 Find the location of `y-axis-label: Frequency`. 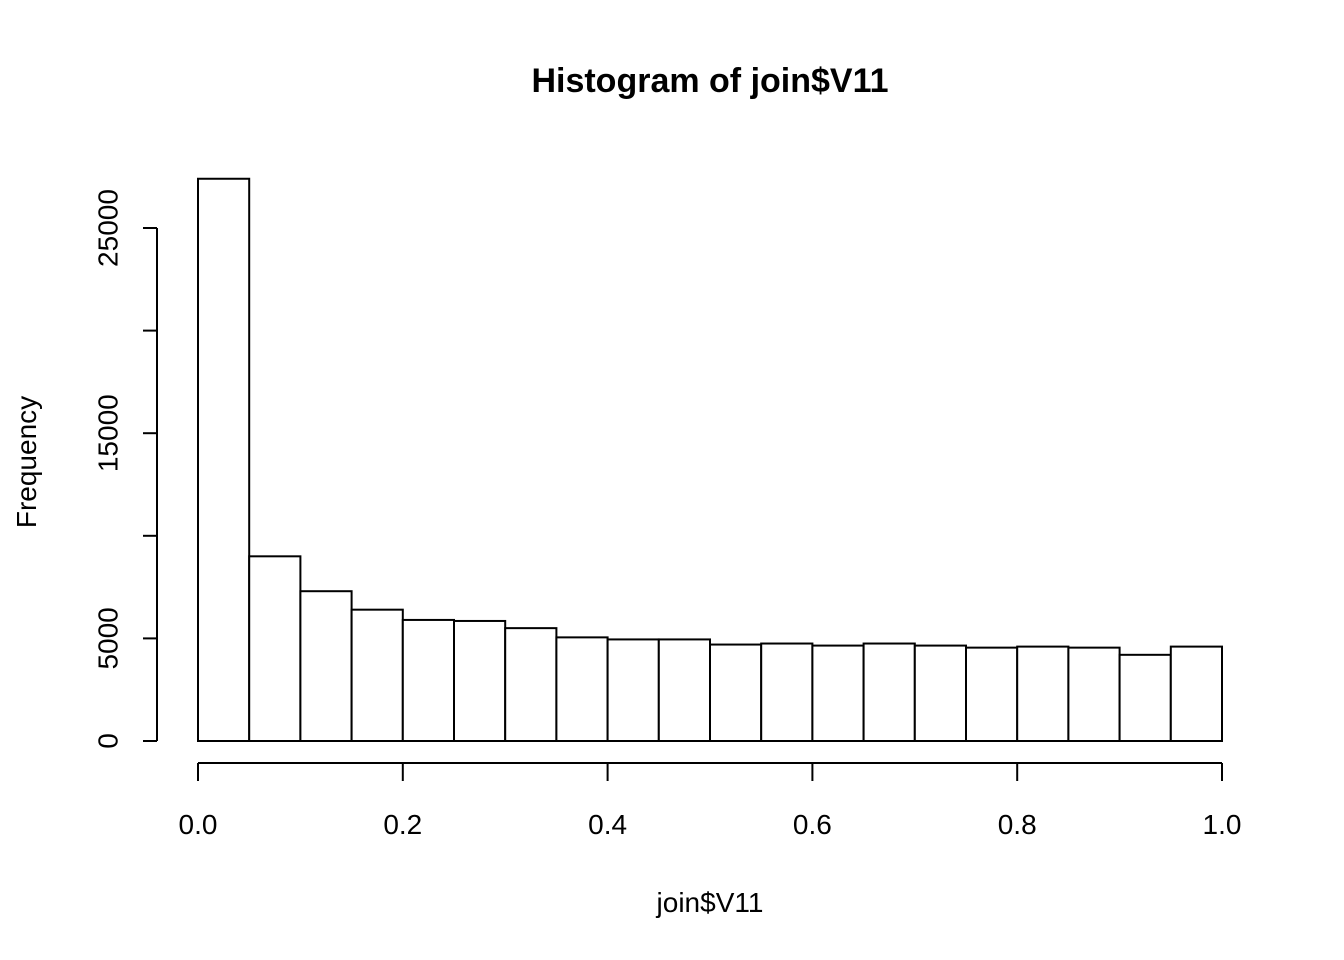

y-axis-label: Frequency is located at coordinates (26, 462).